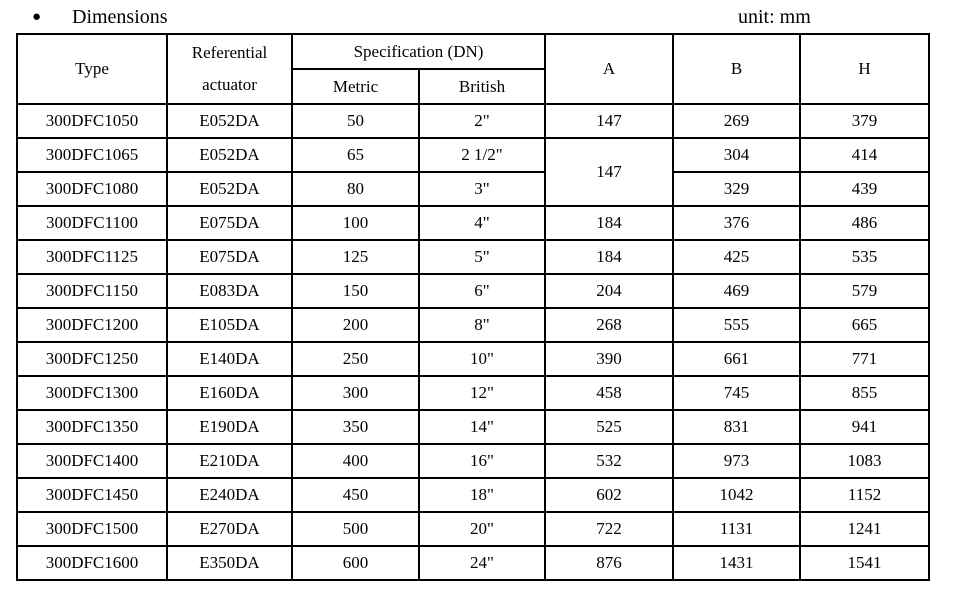 The height and width of the screenshot is (590, 955). Describe the element at coordinates (473, 189) in the screenshot. I see `table-row: 300DFC1080 E052DA 80 3" 329 439` at that location.